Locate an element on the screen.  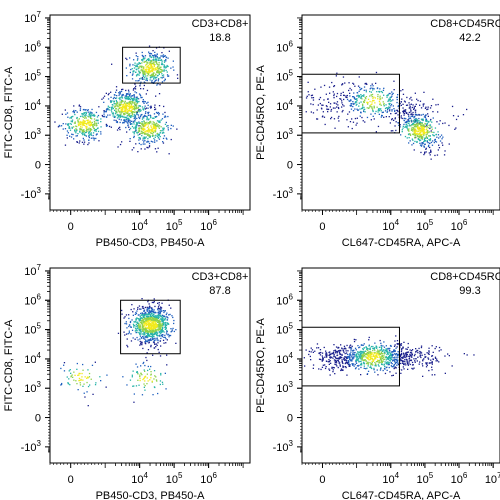
y-tick-label: 104 is located at coordinates (32, 105).